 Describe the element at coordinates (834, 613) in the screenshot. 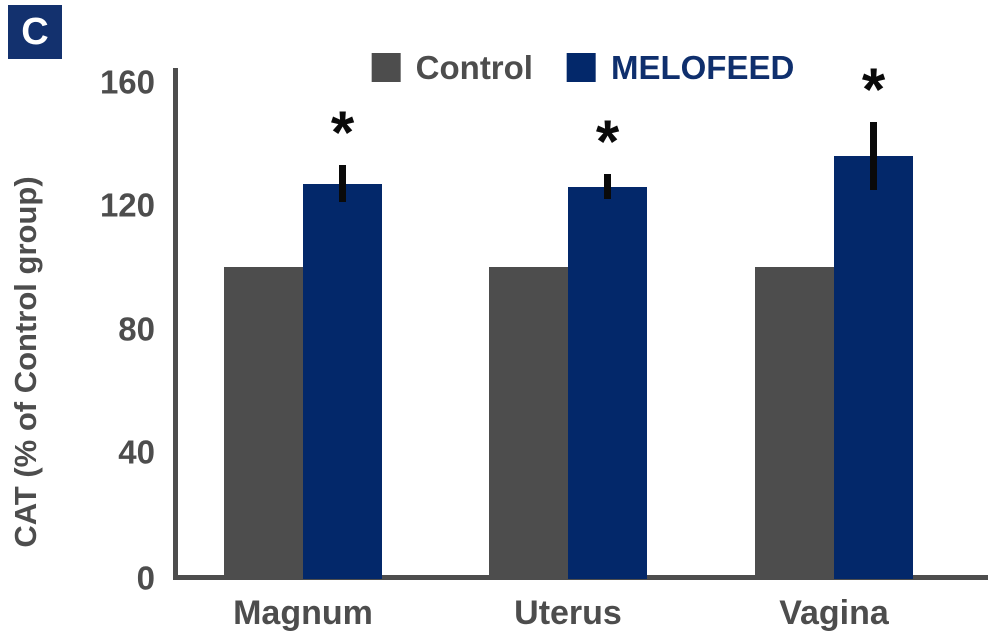

I see `x-category-label: Vagina` at that location.